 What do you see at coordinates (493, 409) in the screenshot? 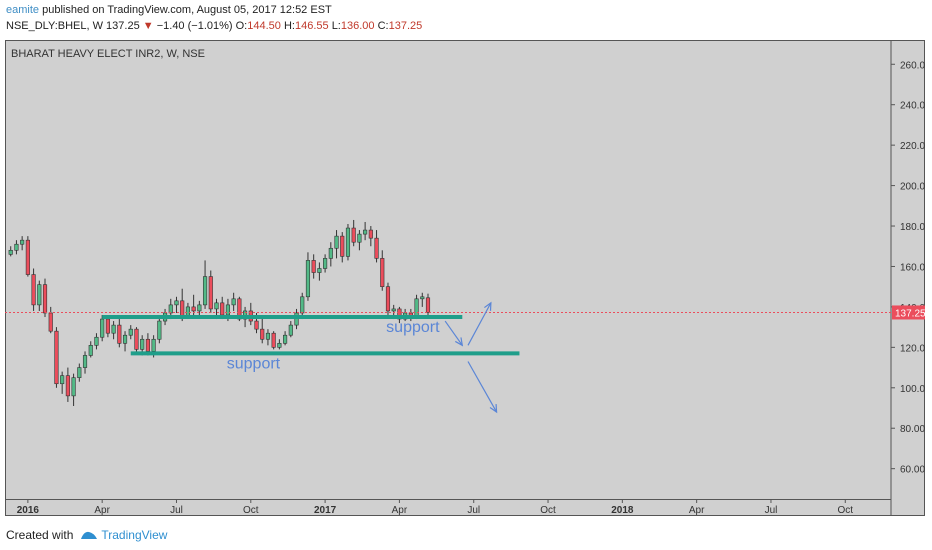
I see `arrow-head` at bounding box center [493, 409].